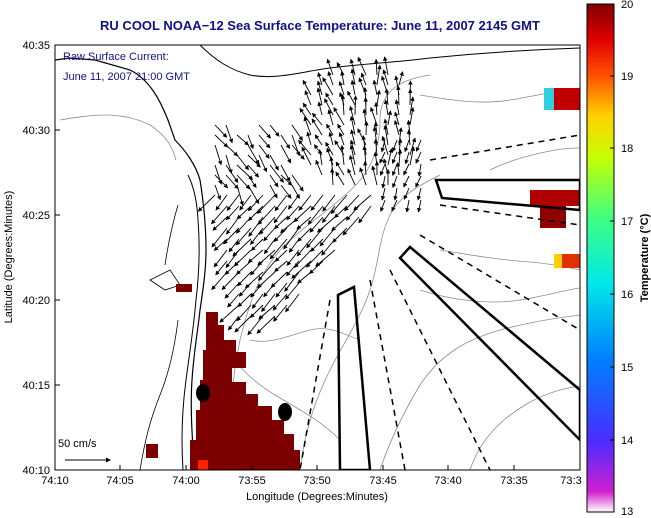 The image size is (651, 518). I want to click on colorbar-tick: 13, so click(627, 512).